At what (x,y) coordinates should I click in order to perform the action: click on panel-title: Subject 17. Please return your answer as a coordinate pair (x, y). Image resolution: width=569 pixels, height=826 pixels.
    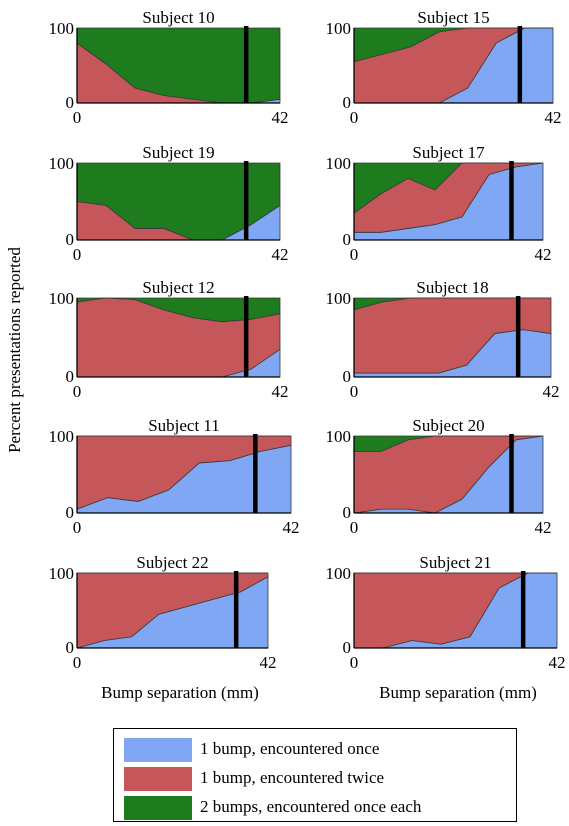
    Looking at the image, I should click on (448, 152).